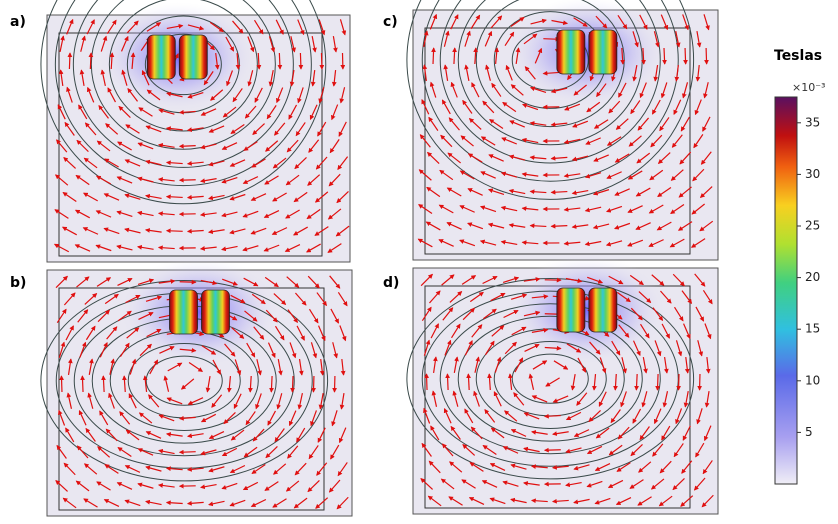  What do you see at coordinates (812, 277) in the screenshot?
I see `colorbar-tick-label: 20` at bounding box center [812, 277].